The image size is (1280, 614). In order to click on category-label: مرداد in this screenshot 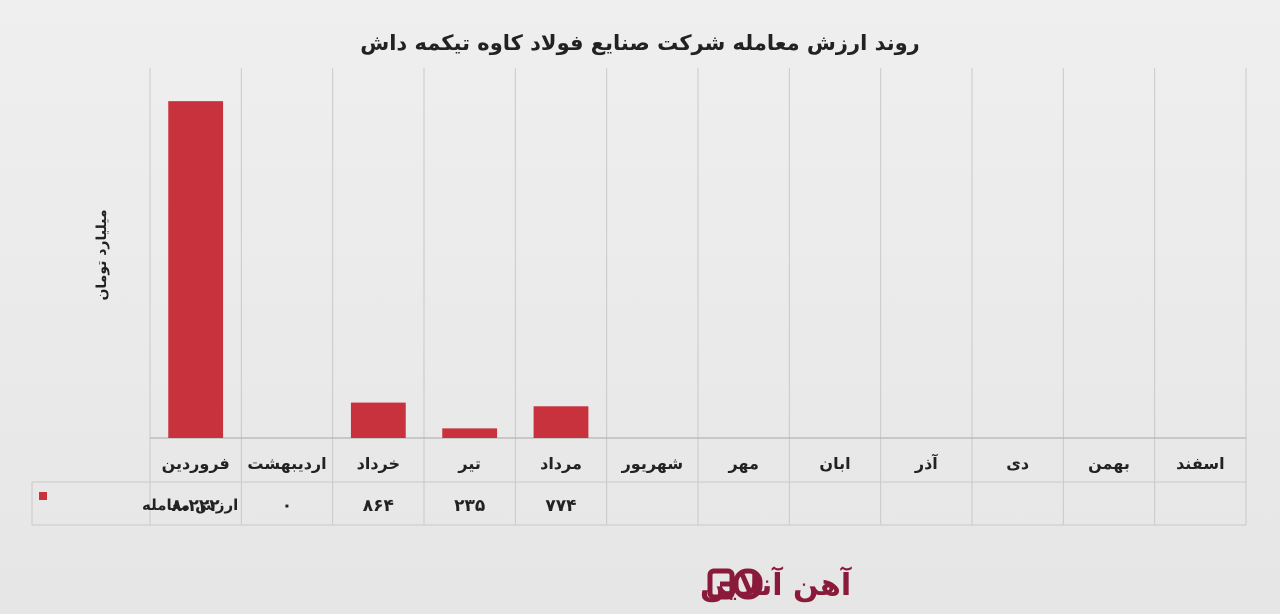, I will do `click(561, 463)`.